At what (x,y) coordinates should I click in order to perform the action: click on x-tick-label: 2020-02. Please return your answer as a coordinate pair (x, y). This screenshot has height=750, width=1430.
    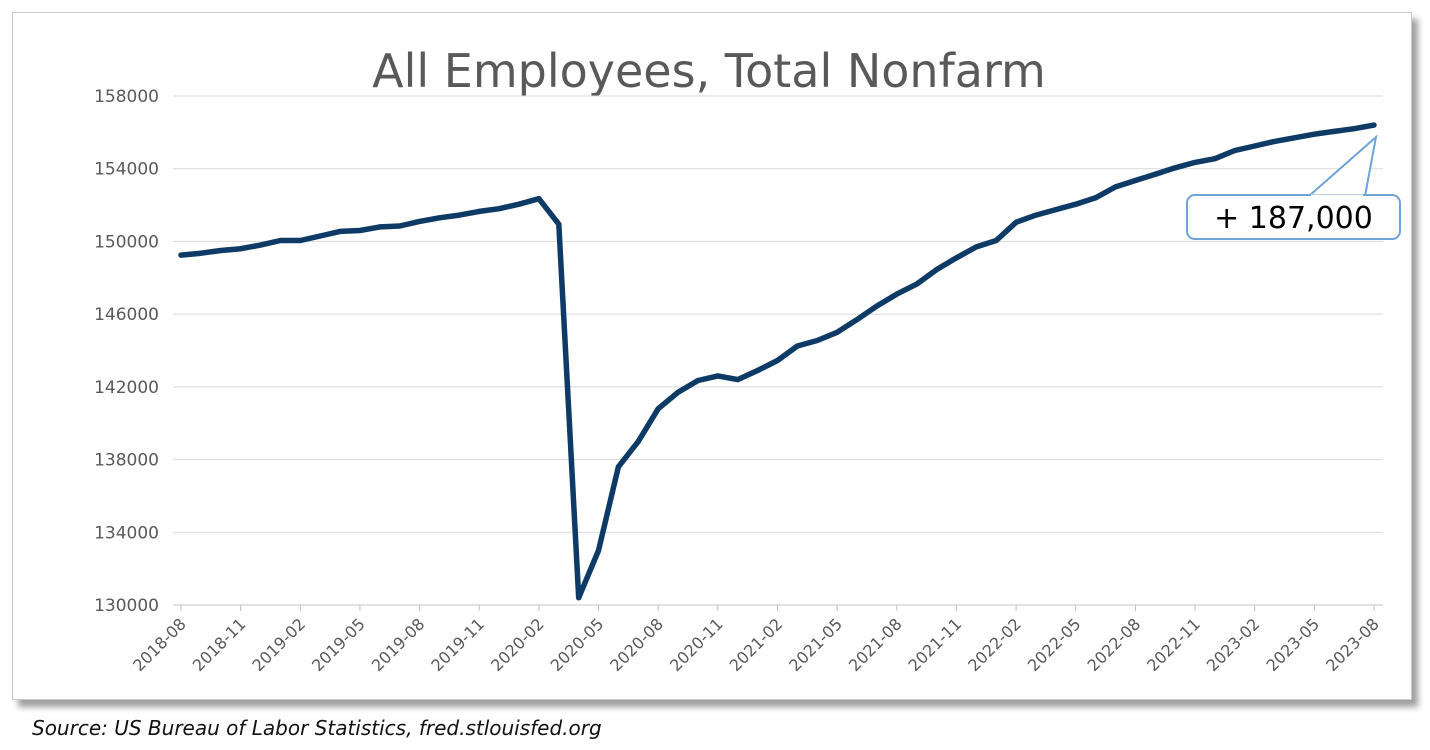
    Looking at the image, I should click on (517, 644).